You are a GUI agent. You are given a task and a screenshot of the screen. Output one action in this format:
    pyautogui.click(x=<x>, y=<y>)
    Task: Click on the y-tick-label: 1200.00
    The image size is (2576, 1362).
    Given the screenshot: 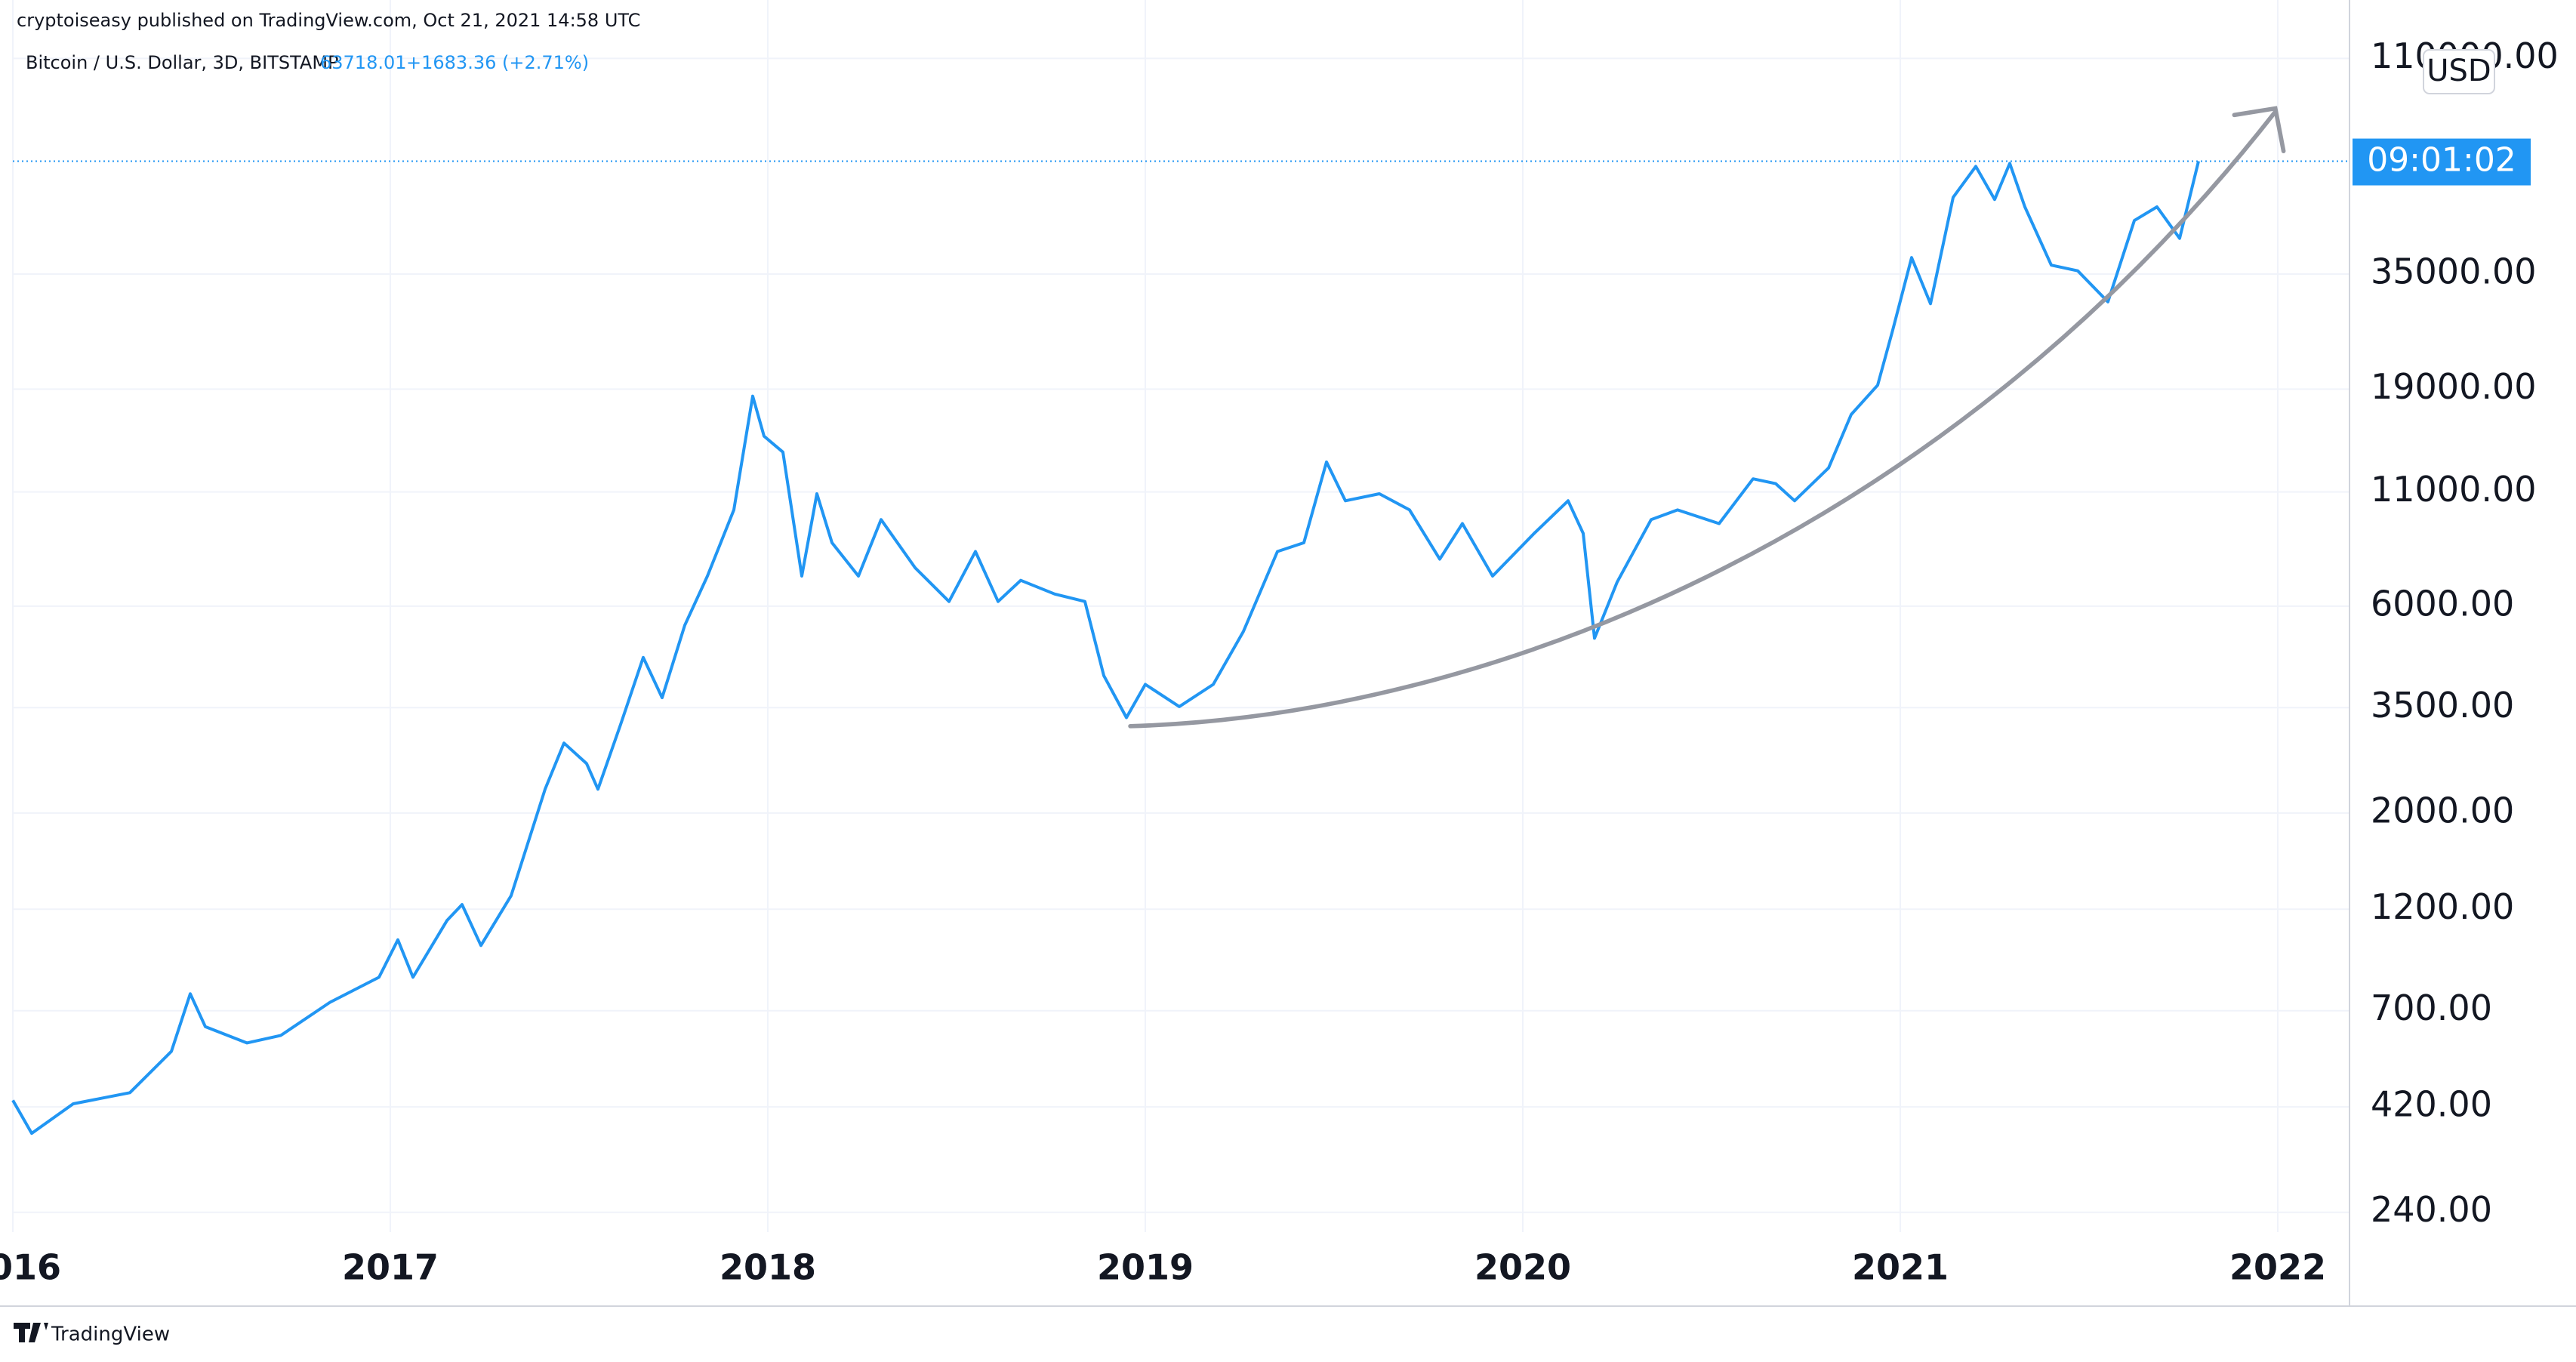 What is the action you would take?
    pyautogui.click(x=2442, y=907)
    